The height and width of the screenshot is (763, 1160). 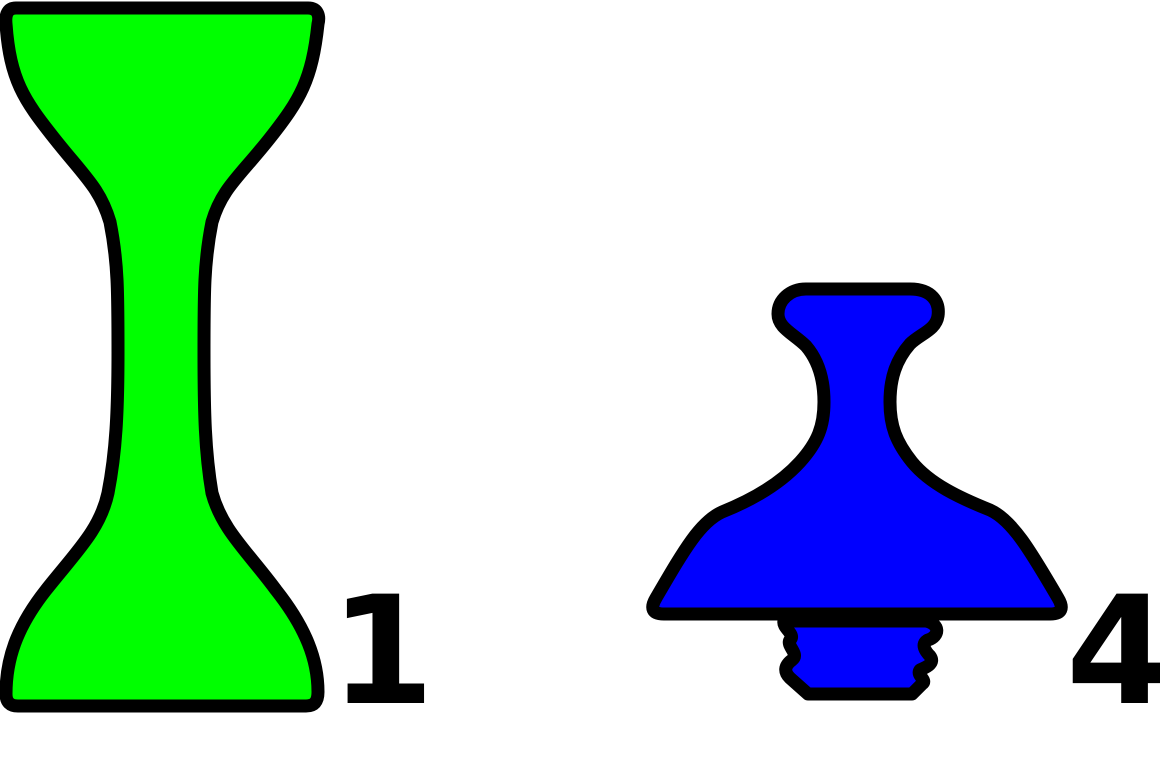 What do you see at coordinates (1113, 652) in the screenshot?
I see `shape-label-4: 4` at bounding box center [1113, 652].